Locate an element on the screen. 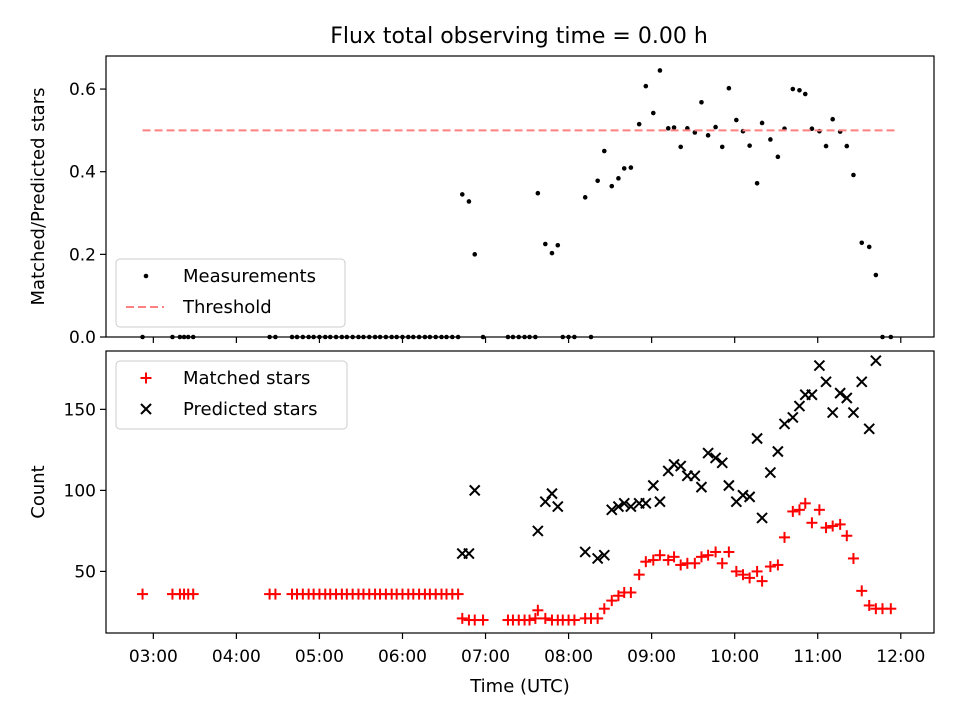 Image resolution: width=960 pixels, height=720 pixels. legend-label: Measurements is located at coordinates (249, 276).